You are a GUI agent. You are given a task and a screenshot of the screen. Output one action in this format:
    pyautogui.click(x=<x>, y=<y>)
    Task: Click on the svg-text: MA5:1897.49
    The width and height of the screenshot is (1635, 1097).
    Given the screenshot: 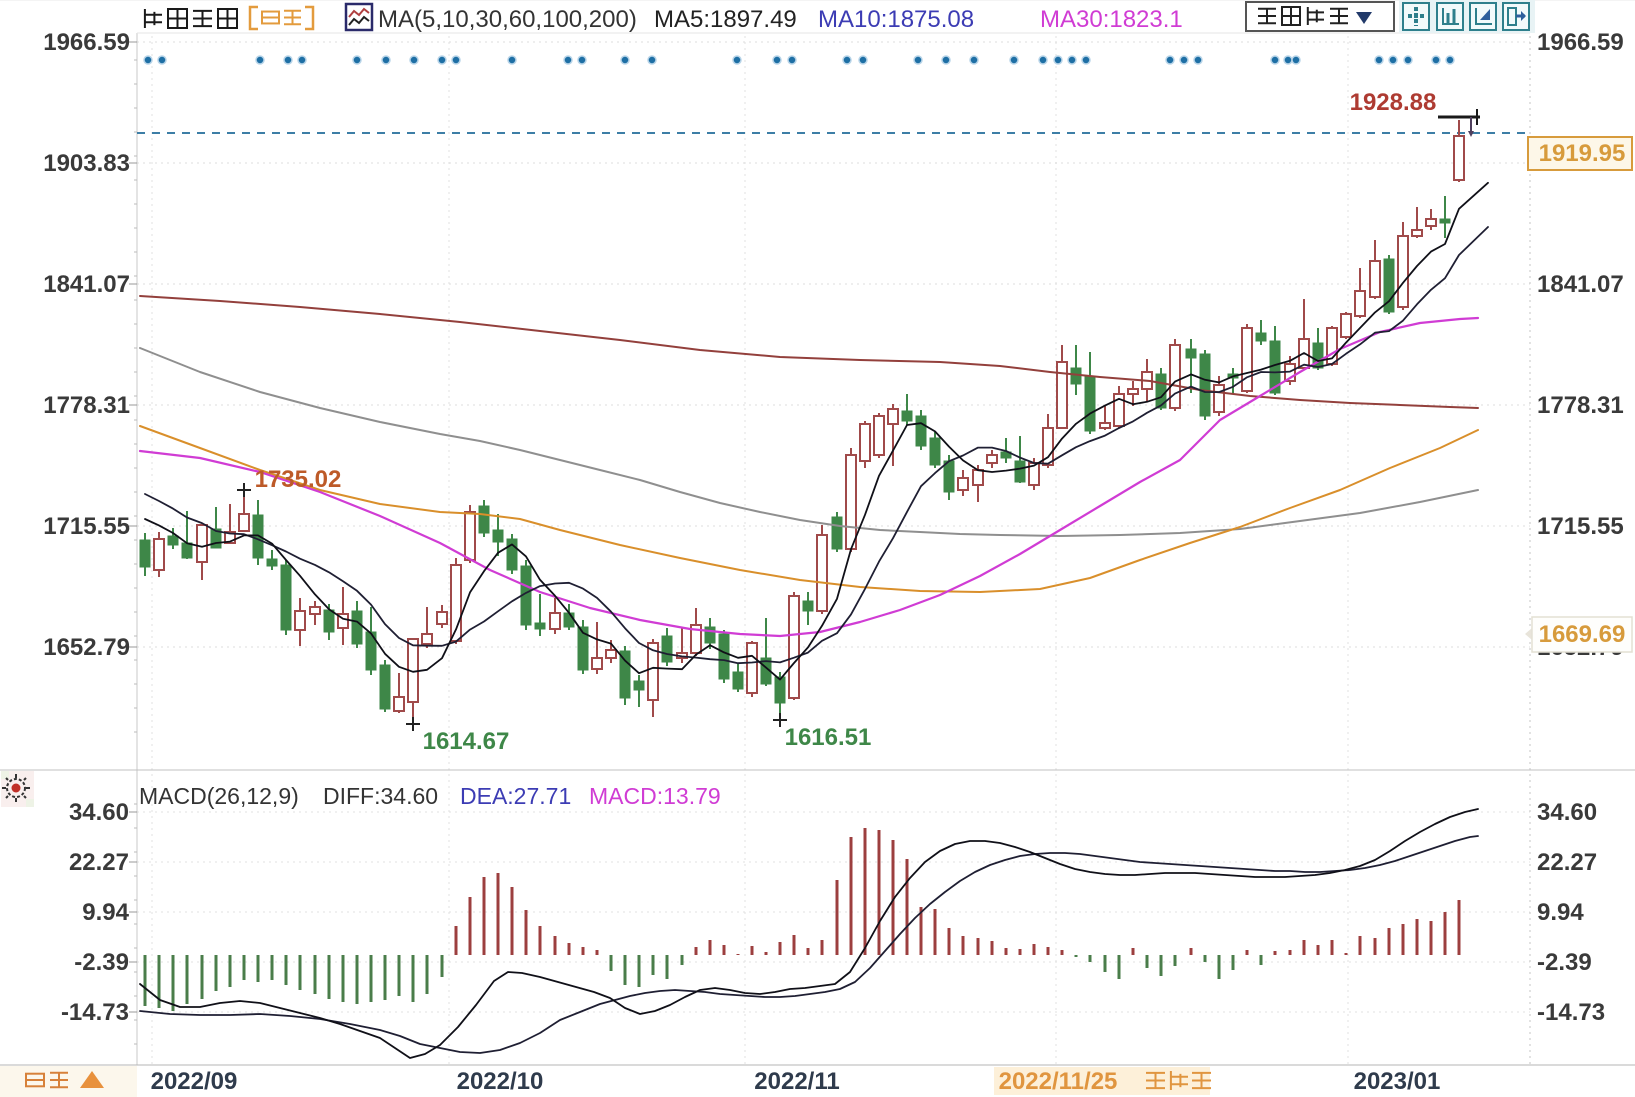 What is the action you would take?
    pyautogui.click(x=725, y=19)
    